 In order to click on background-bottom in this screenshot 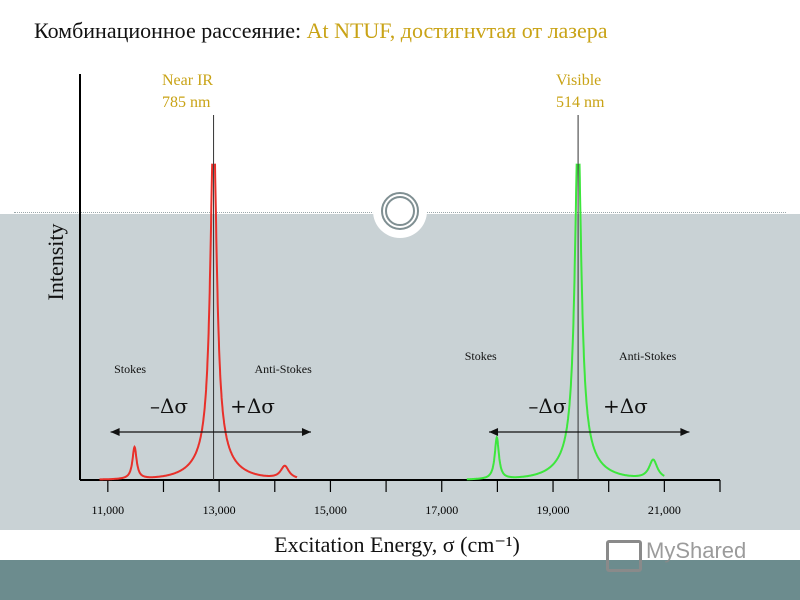, I will do `click(400, 545)`.